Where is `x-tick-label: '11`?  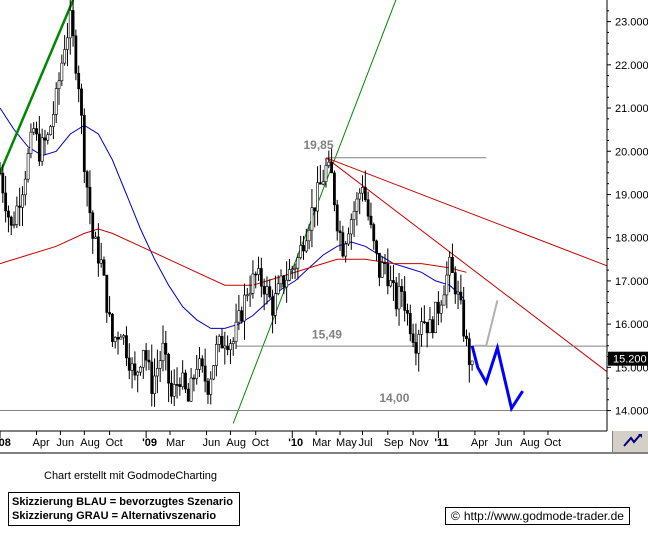
x-tick-label: '11 is located at coordinates (441, 443).